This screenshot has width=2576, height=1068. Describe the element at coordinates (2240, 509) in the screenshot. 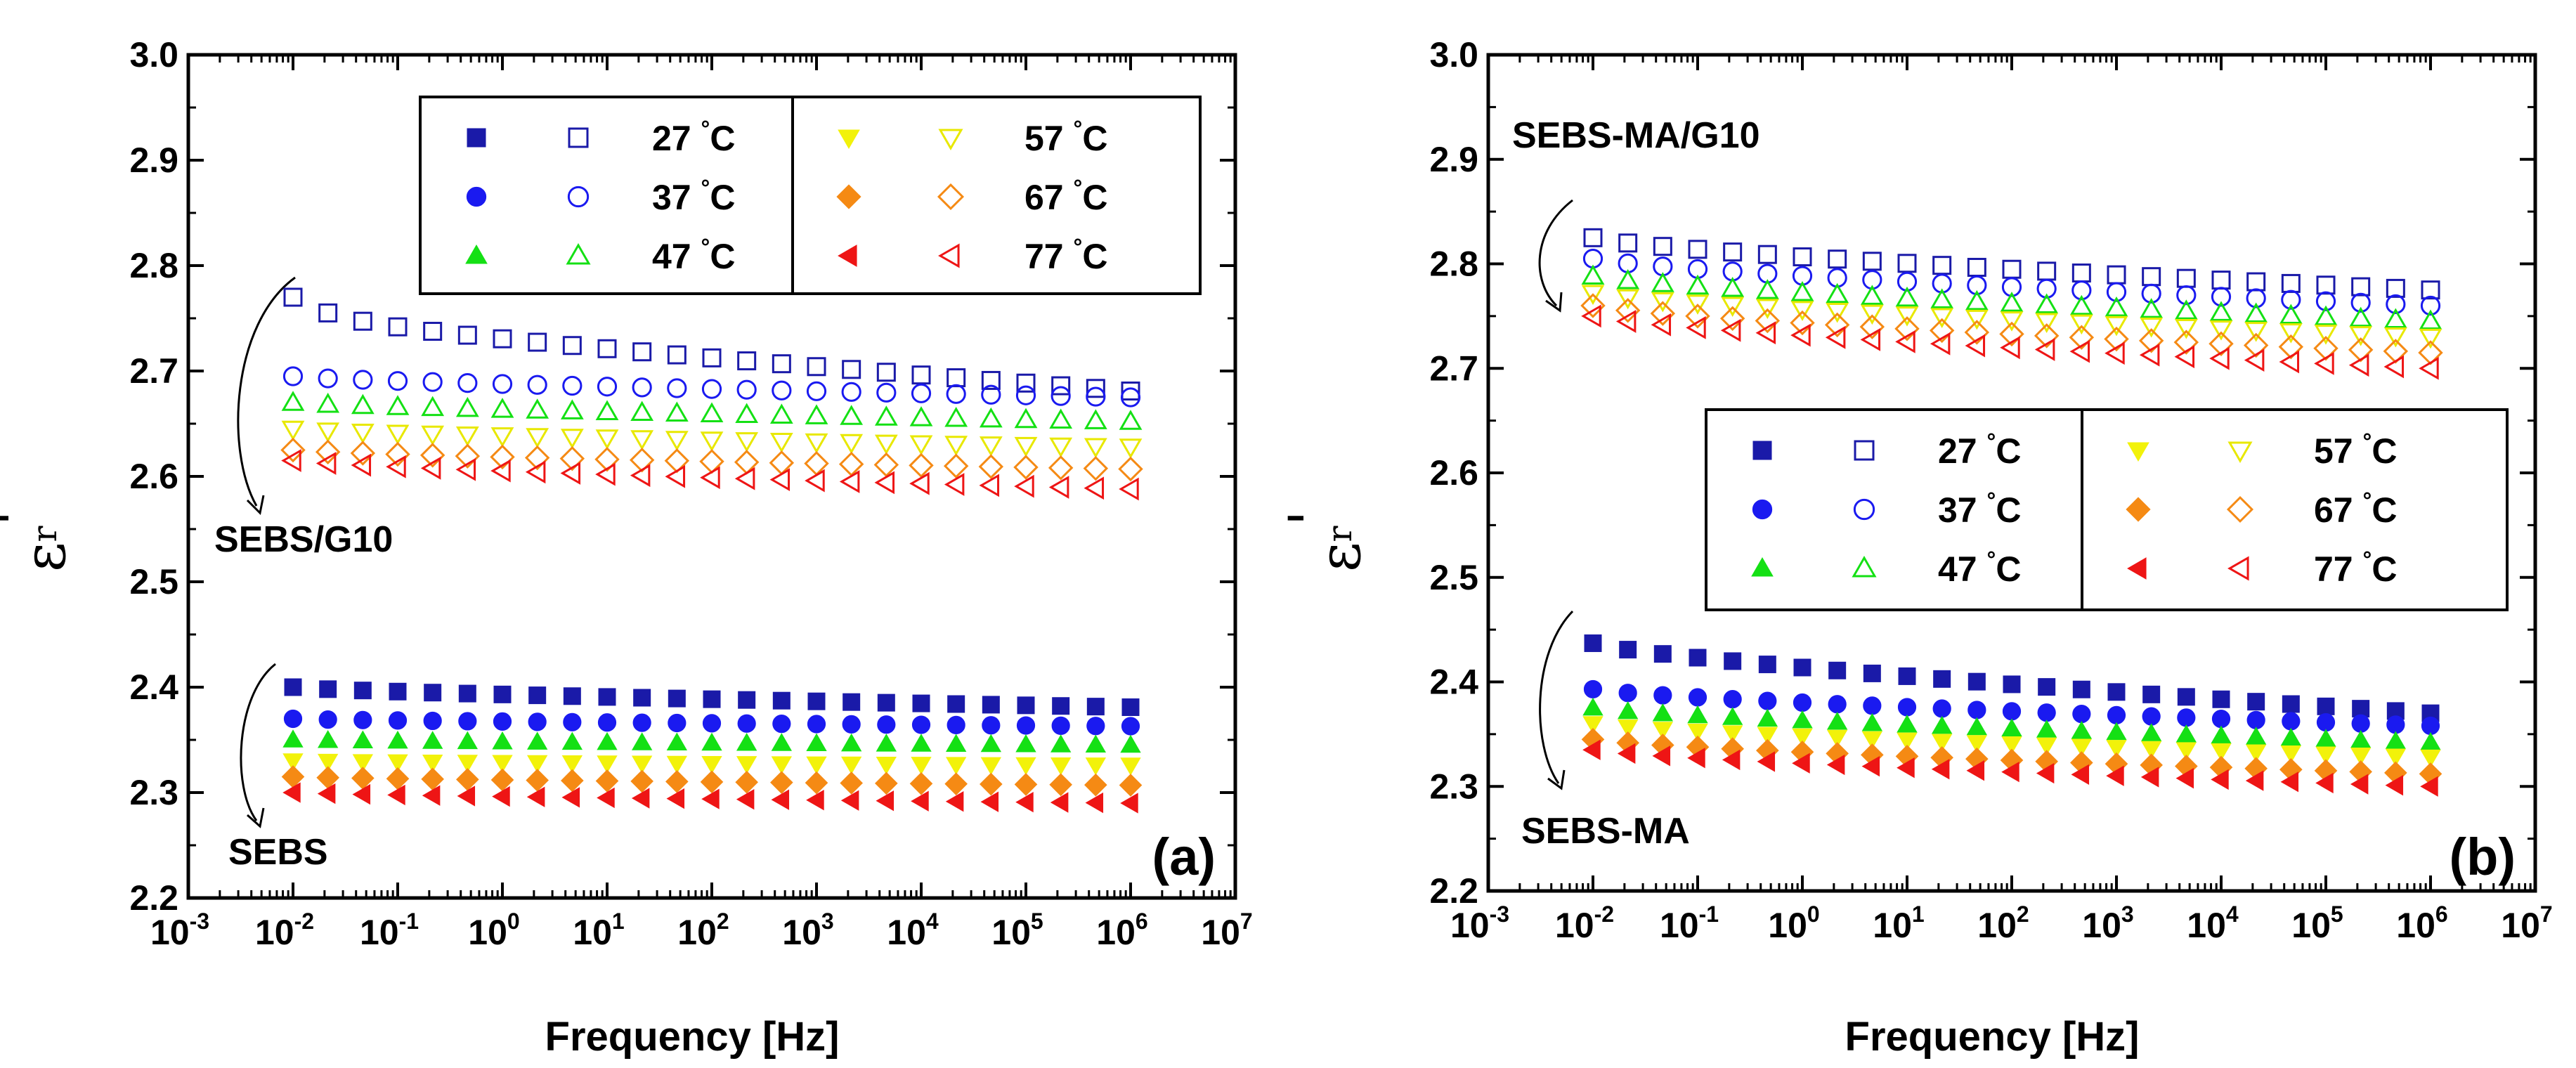

I see `panel-b-legend-marker-open` at that location.